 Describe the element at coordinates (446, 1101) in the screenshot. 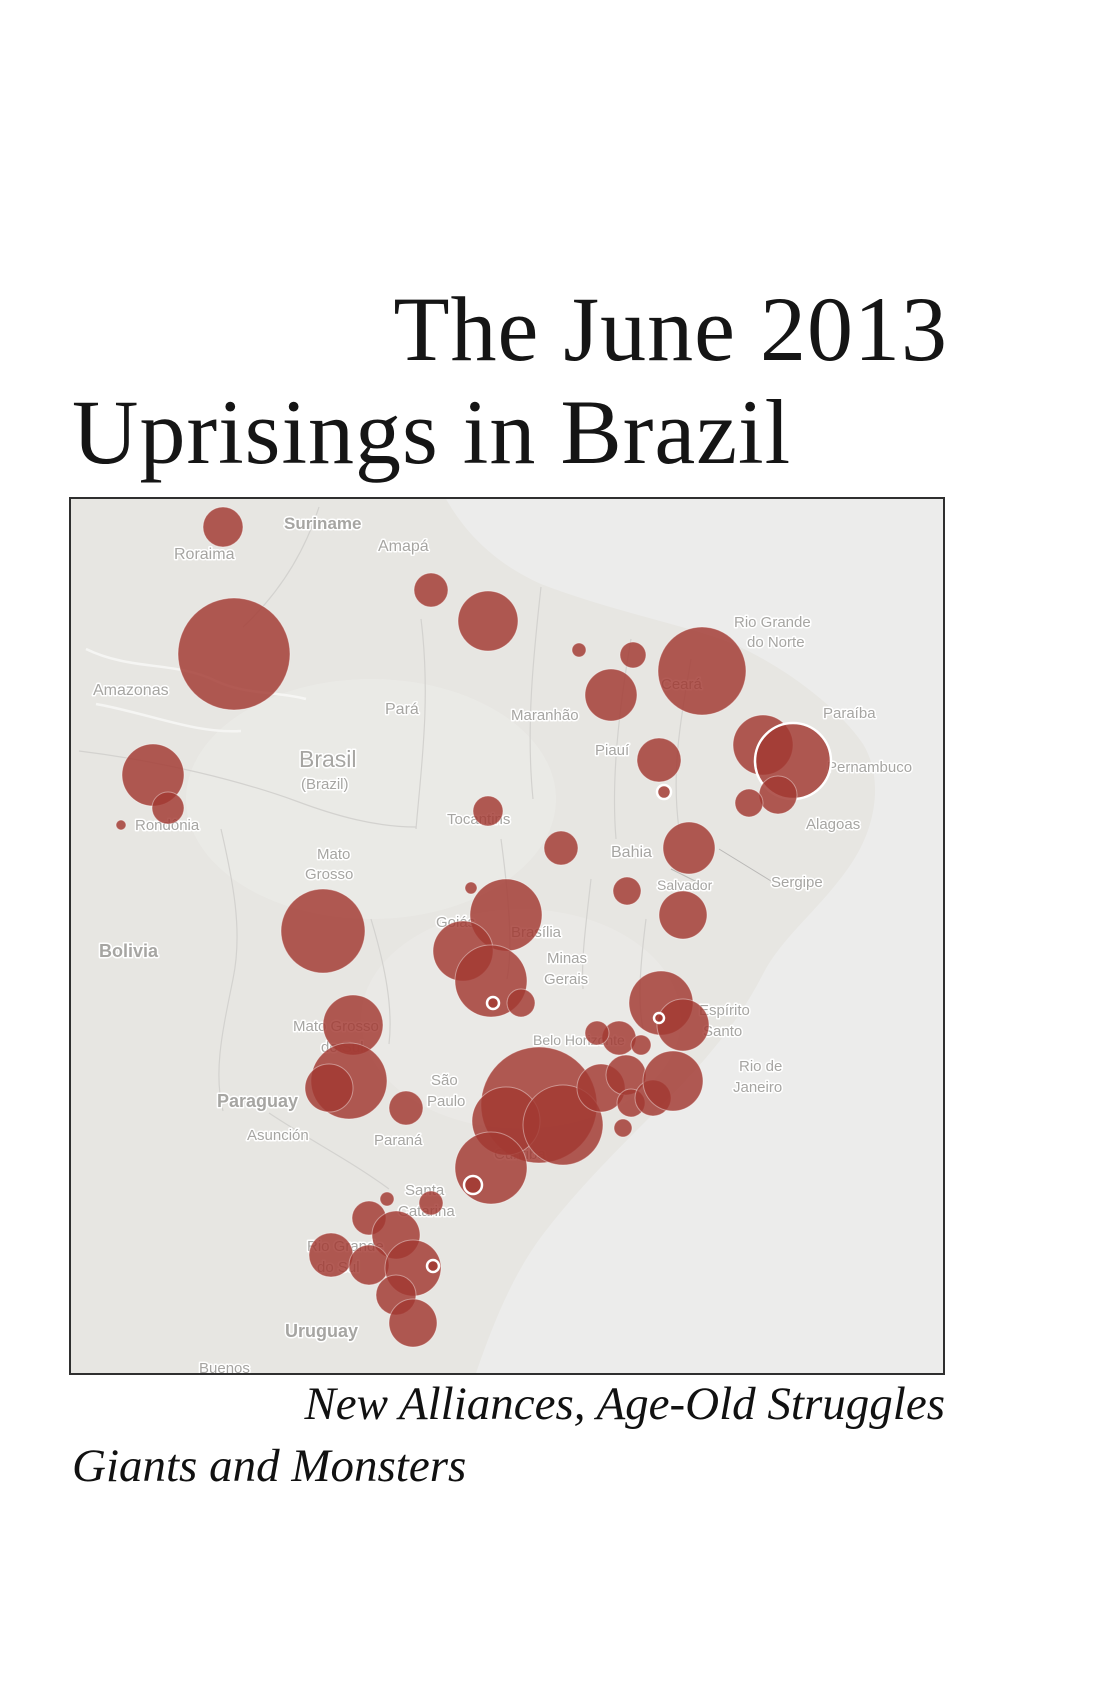

I see `map-label-paulo: Paulo` at that location.